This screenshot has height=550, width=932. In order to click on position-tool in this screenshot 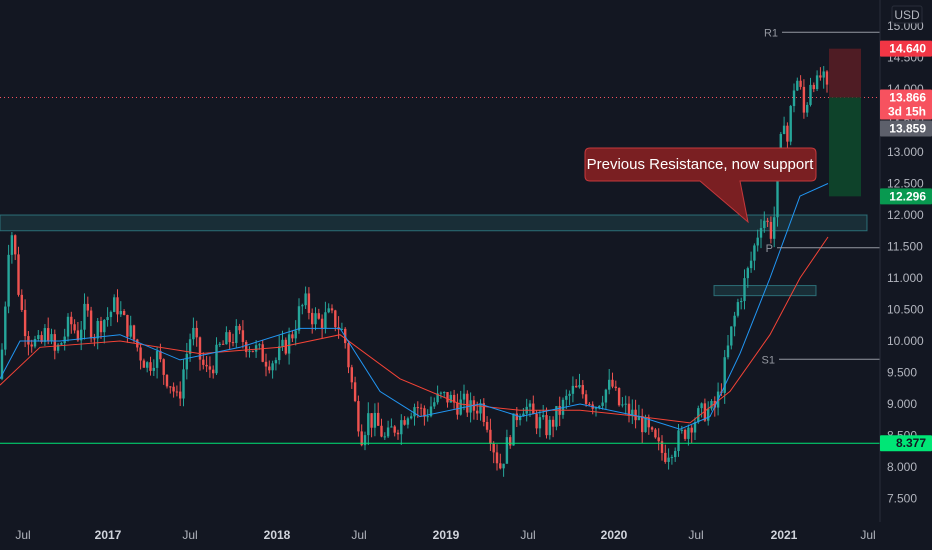, I will do `click(845, 122)`.